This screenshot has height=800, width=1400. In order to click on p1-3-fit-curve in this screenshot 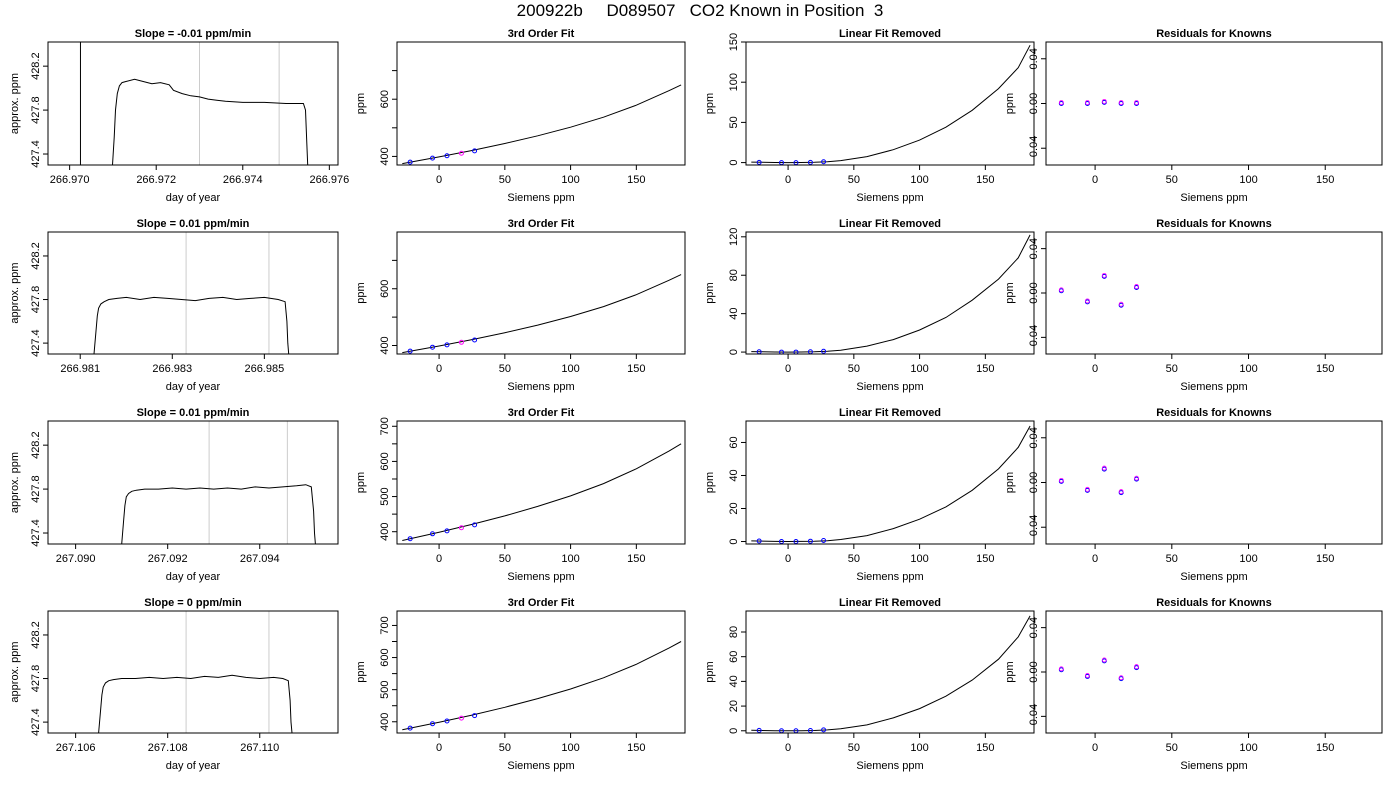, I will do `click(891, 104)`.